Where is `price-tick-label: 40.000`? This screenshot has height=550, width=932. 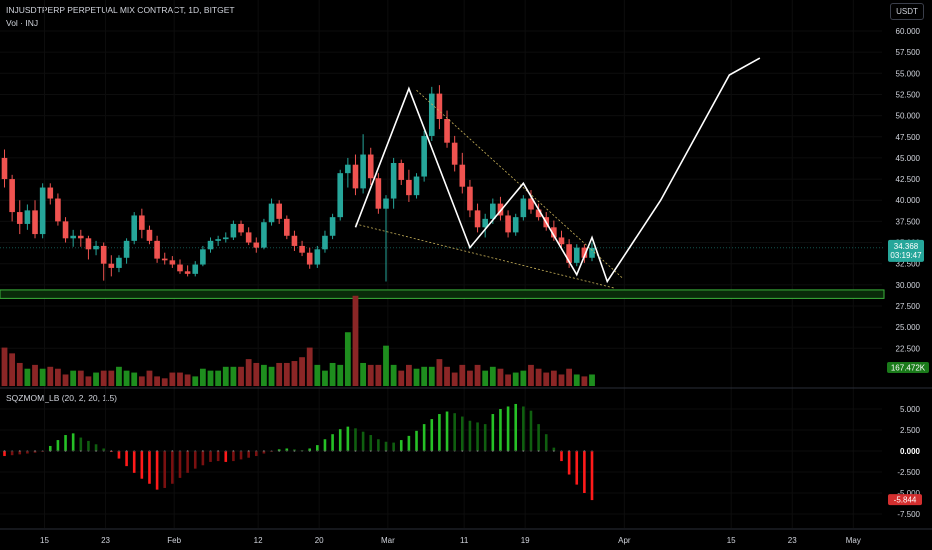
price-tick-label: 40.000 is located at coordinates (908, 200).